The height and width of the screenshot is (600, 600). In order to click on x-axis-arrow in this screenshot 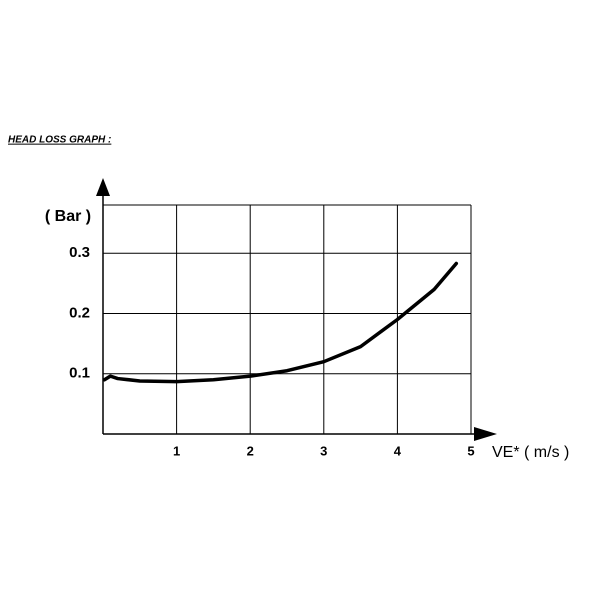, I will do `click(485, 434)`.